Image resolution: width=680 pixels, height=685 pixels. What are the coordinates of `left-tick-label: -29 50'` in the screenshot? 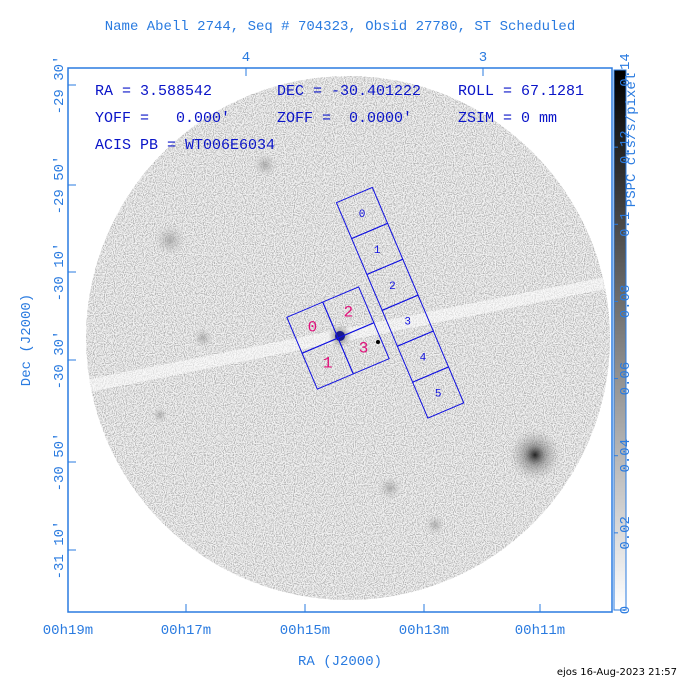 It's located at (60, 185).